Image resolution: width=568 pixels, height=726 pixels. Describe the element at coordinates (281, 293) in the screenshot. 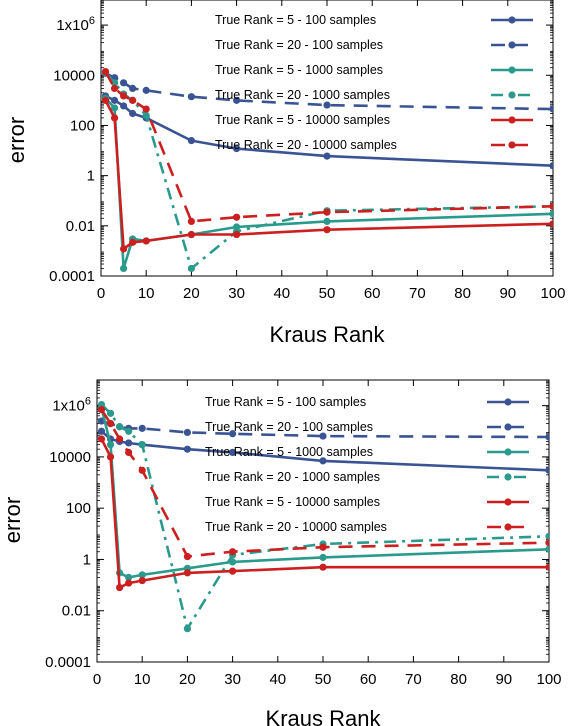

I see `x-tick-label: 40` at that location.